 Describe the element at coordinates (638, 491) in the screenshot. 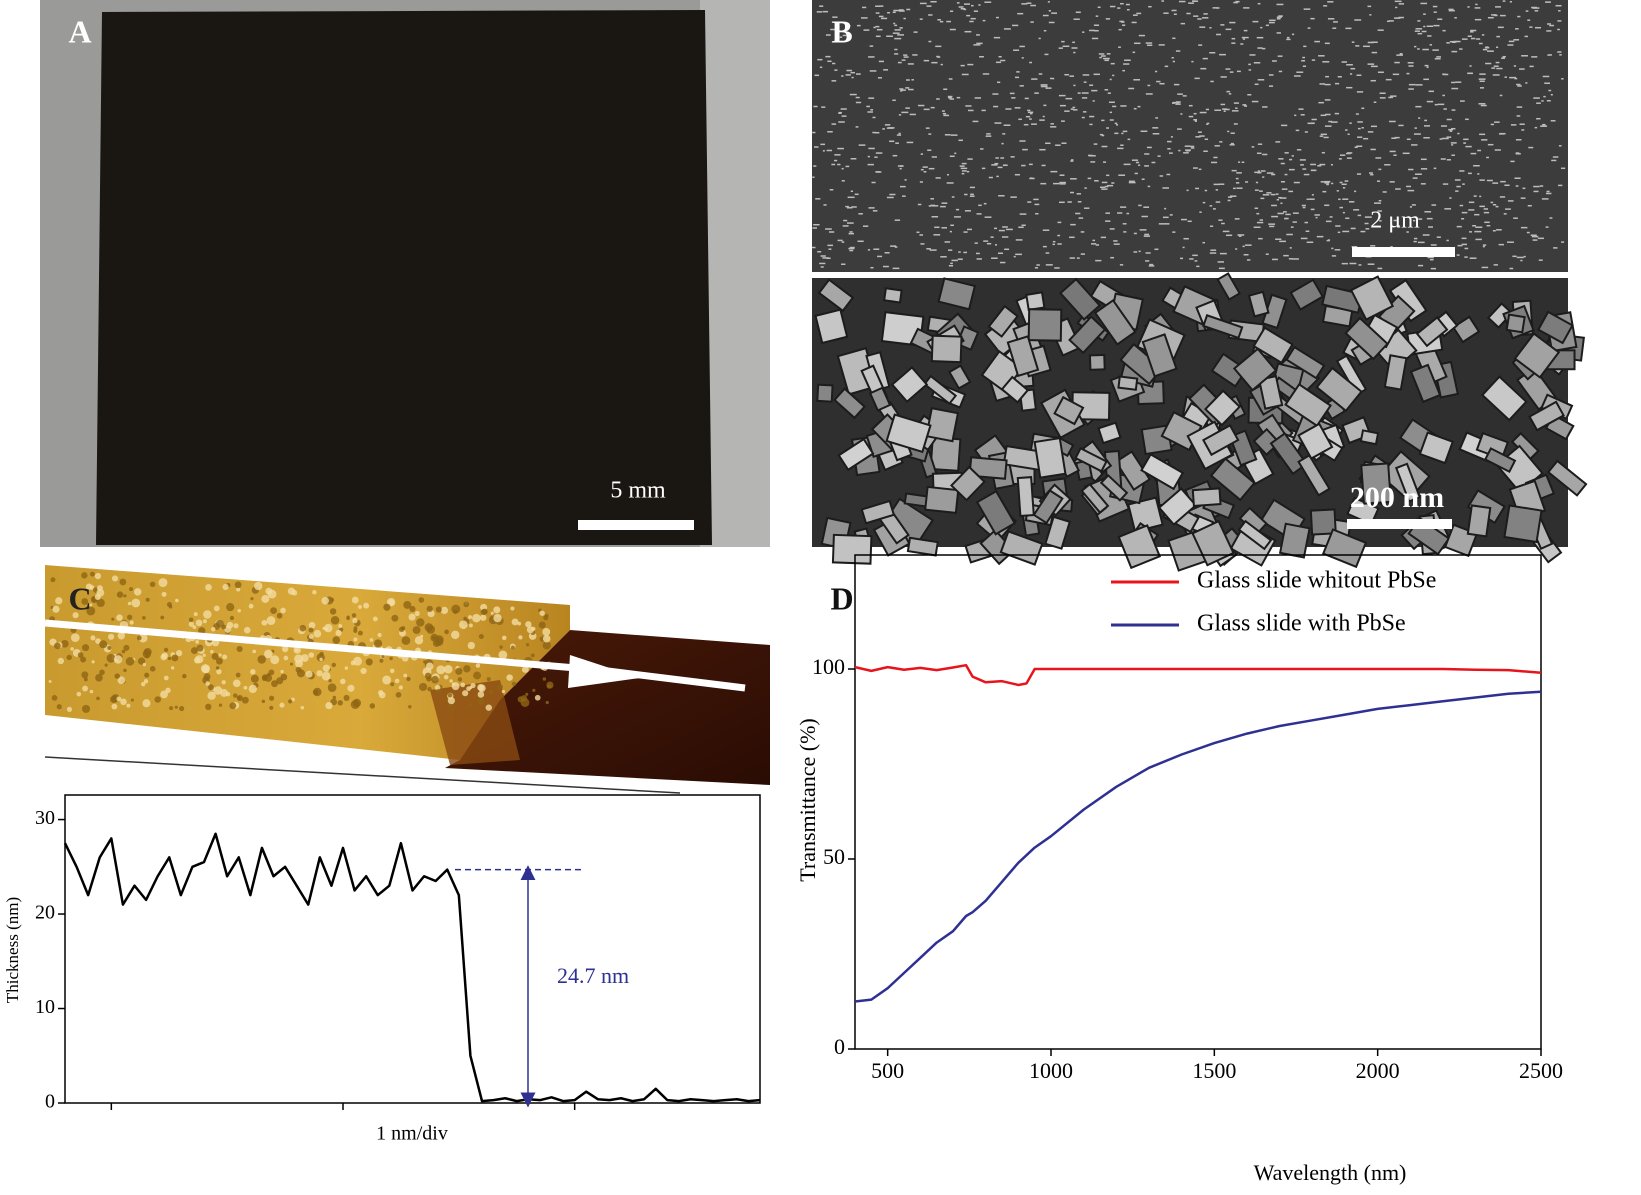

I see `scale-bar-label: 5 mm` at that location.